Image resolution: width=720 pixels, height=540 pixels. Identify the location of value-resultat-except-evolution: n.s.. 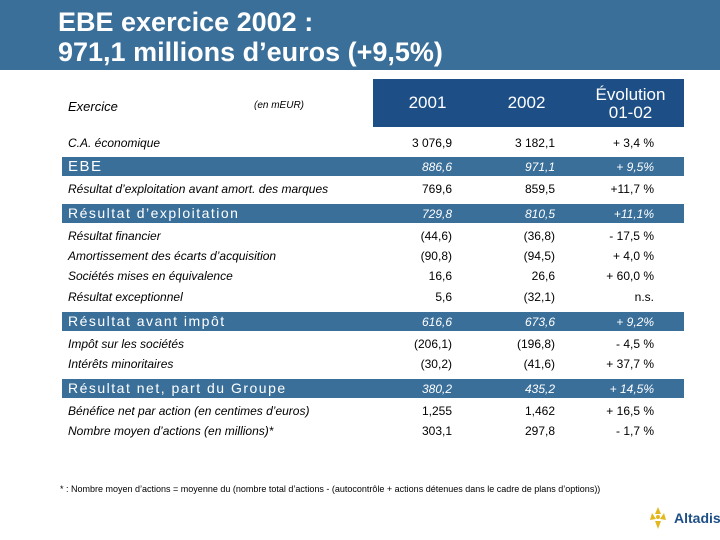
(644, 297).